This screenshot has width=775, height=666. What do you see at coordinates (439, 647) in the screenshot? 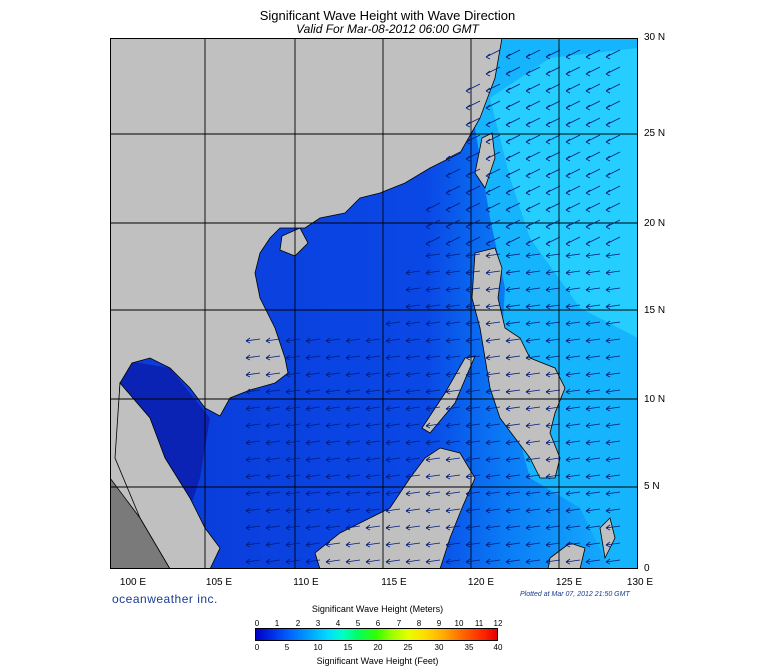
I see `legend-feet-tick: 30` at bounding box center [439, 647].